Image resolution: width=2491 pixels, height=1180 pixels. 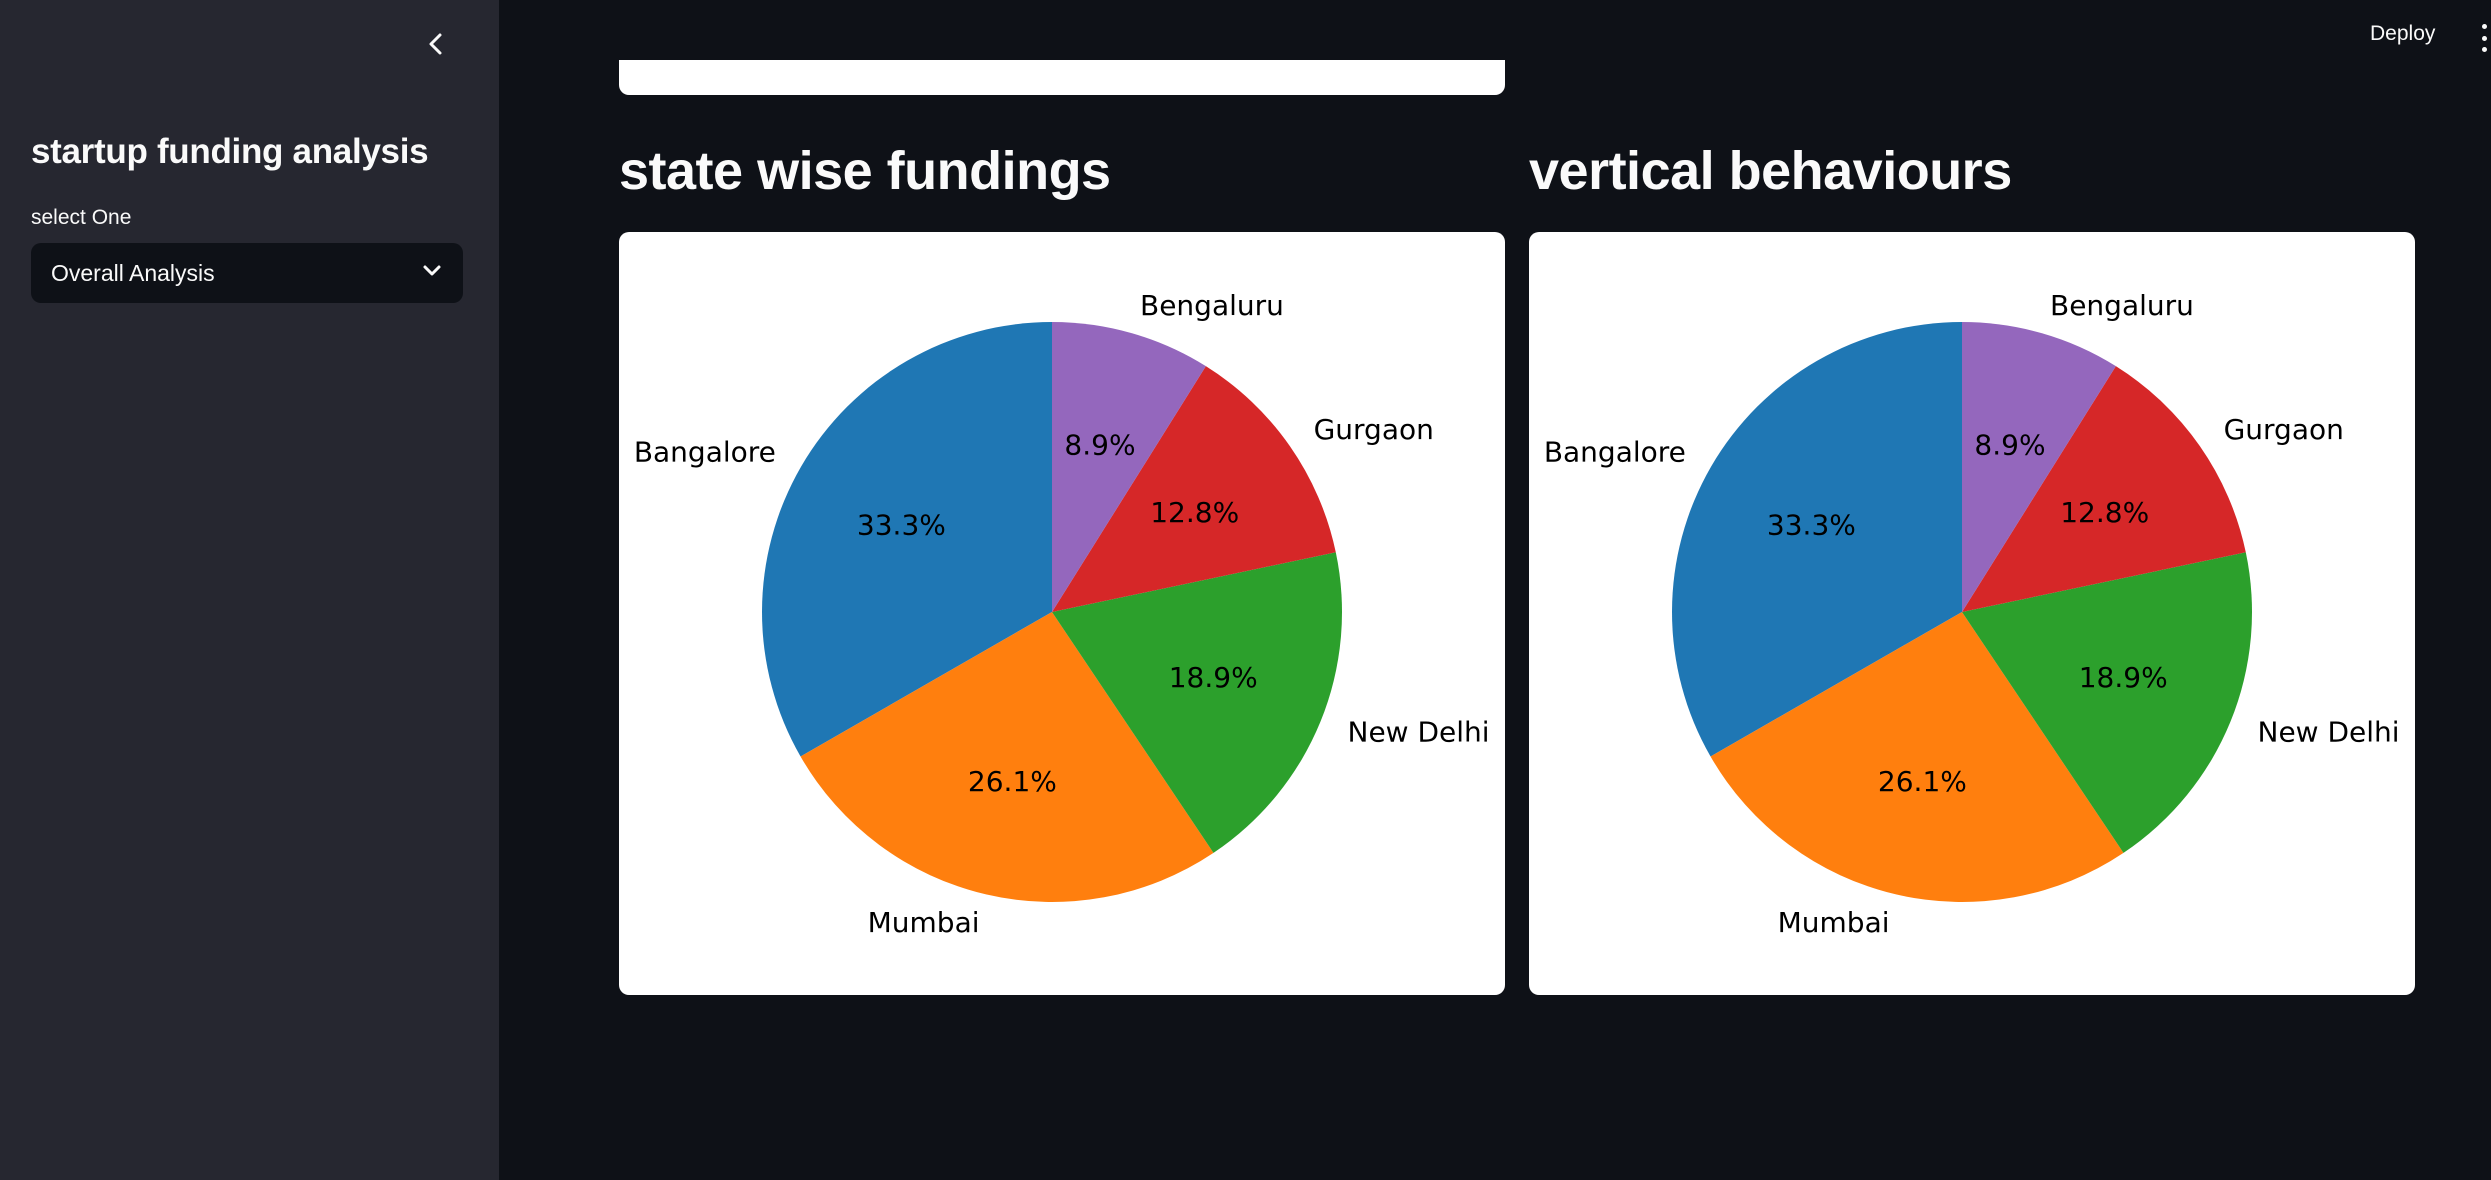 I want to click on main-menu-button, so click(x=2484, y=38).